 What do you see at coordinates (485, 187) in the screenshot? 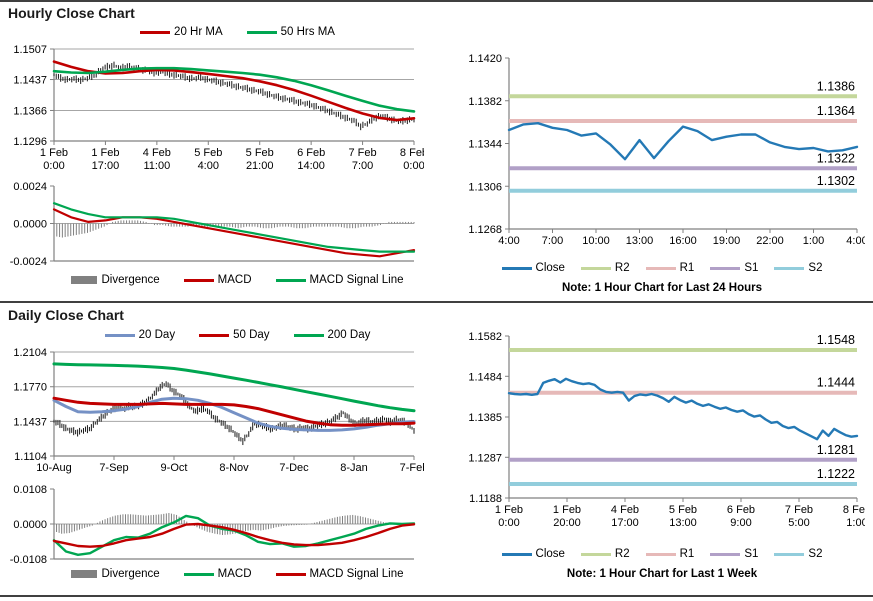
I see `svg-text: 1.1306` at bounding box center [485, 187].